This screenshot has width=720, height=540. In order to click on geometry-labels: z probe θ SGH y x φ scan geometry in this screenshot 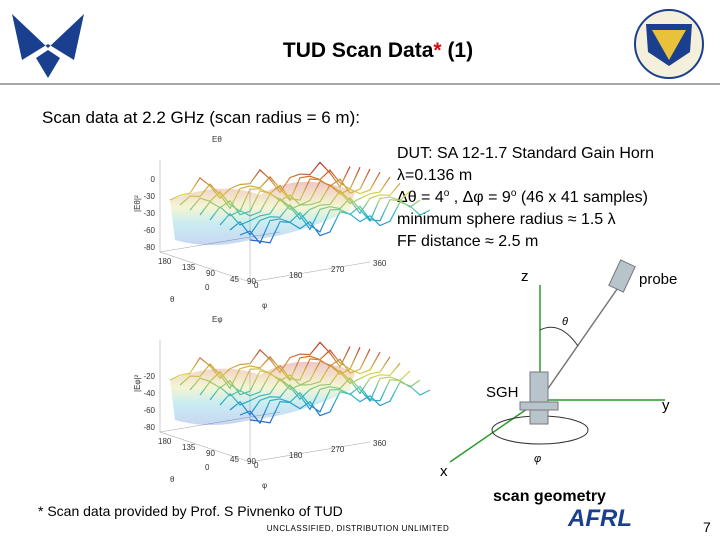, I will do `click(558, 386)`.